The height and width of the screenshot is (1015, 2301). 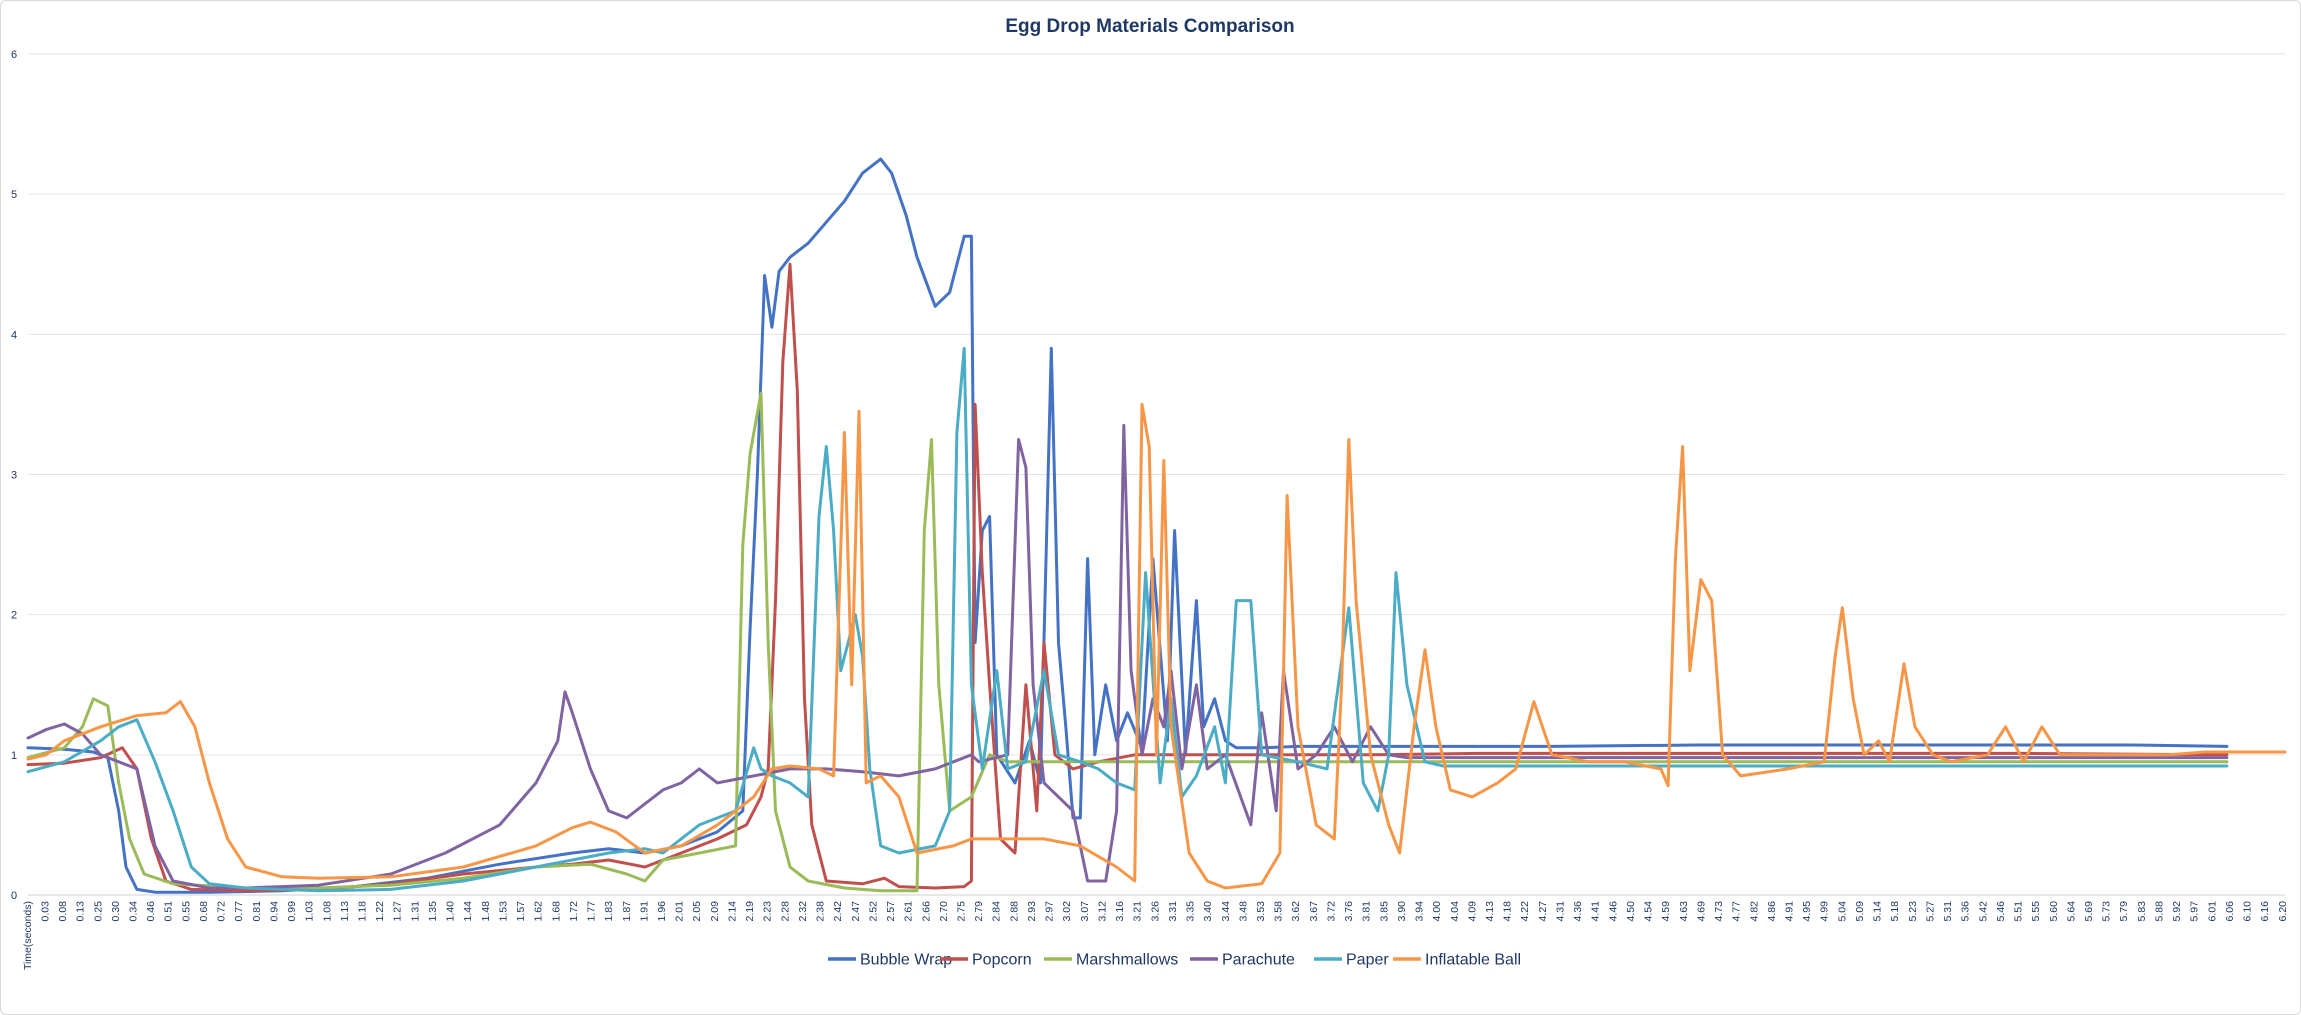 What do you see at coordinates (2283, 911) in the screenshot?
I see `x-tick-label: 6.20` at bounding box center [2283, 911].